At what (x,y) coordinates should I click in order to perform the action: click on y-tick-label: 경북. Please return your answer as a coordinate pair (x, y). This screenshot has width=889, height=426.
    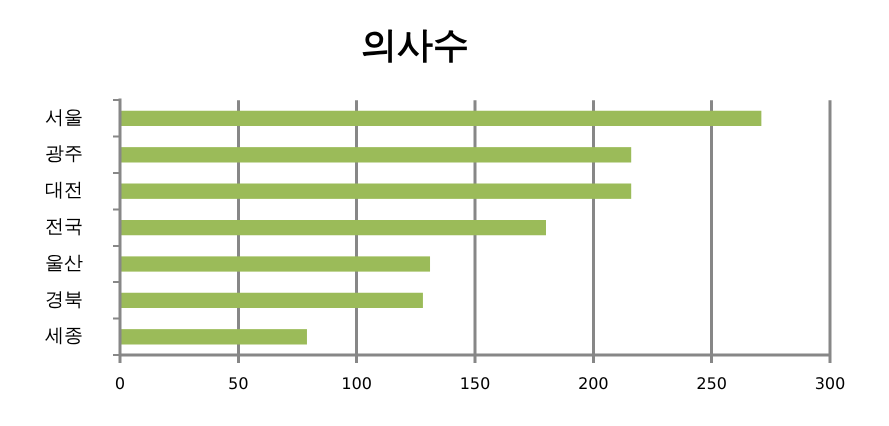
    Looking at the image, I should click on (64, 299).